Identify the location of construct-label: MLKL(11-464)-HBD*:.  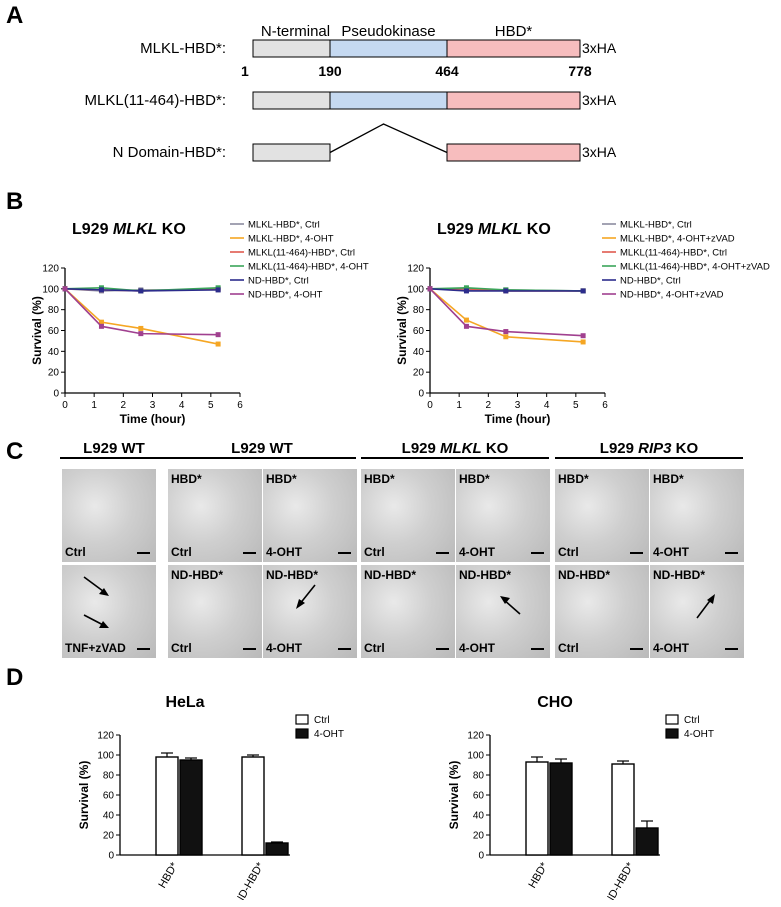
(155, 100).